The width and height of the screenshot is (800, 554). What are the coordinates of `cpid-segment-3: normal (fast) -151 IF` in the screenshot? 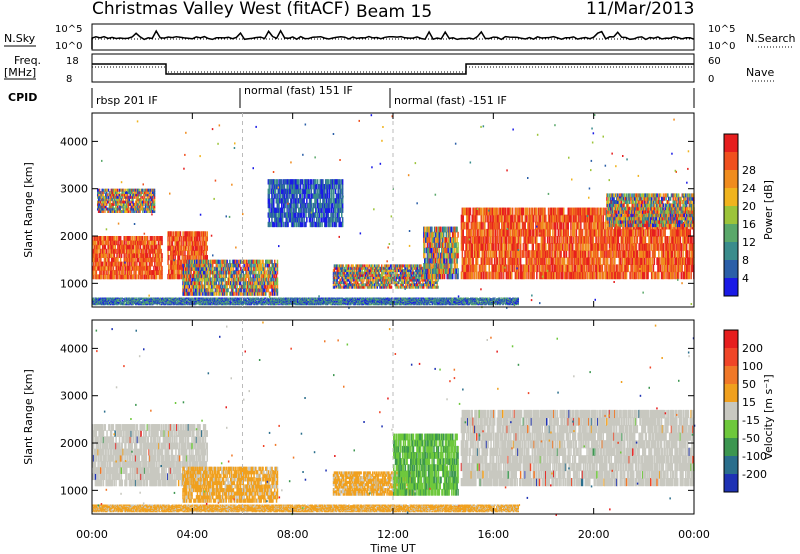 It's located at (450, 100).